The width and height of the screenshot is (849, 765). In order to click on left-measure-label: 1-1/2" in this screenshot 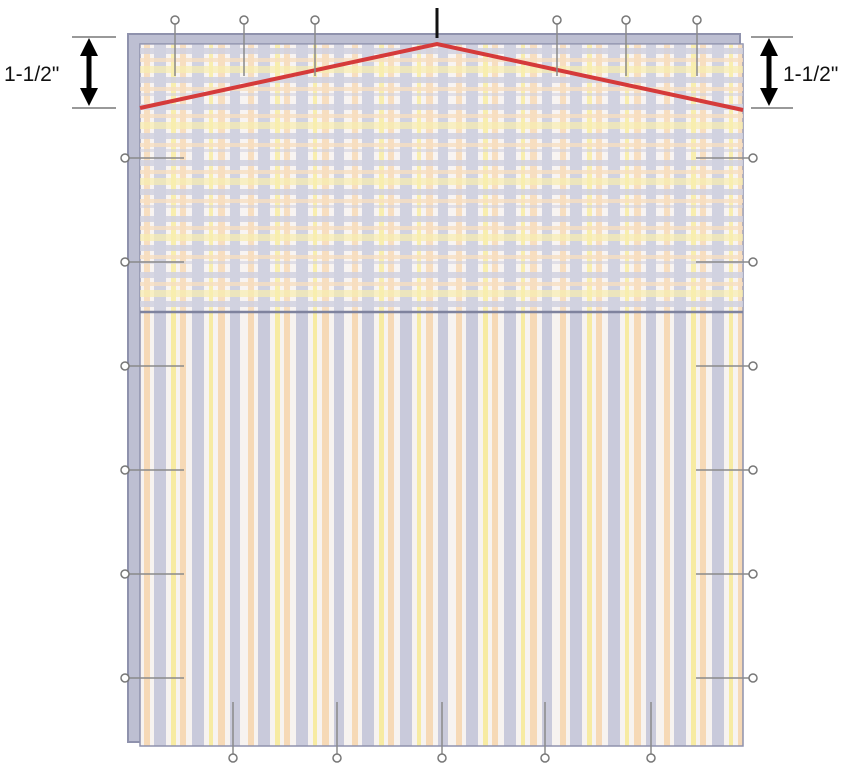, I will do `click(31, 74)`.